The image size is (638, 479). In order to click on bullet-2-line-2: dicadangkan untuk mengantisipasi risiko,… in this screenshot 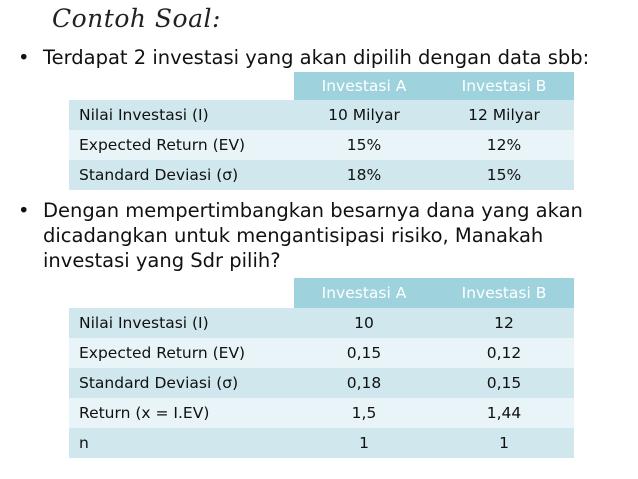, I will do `click(293, 235)`.